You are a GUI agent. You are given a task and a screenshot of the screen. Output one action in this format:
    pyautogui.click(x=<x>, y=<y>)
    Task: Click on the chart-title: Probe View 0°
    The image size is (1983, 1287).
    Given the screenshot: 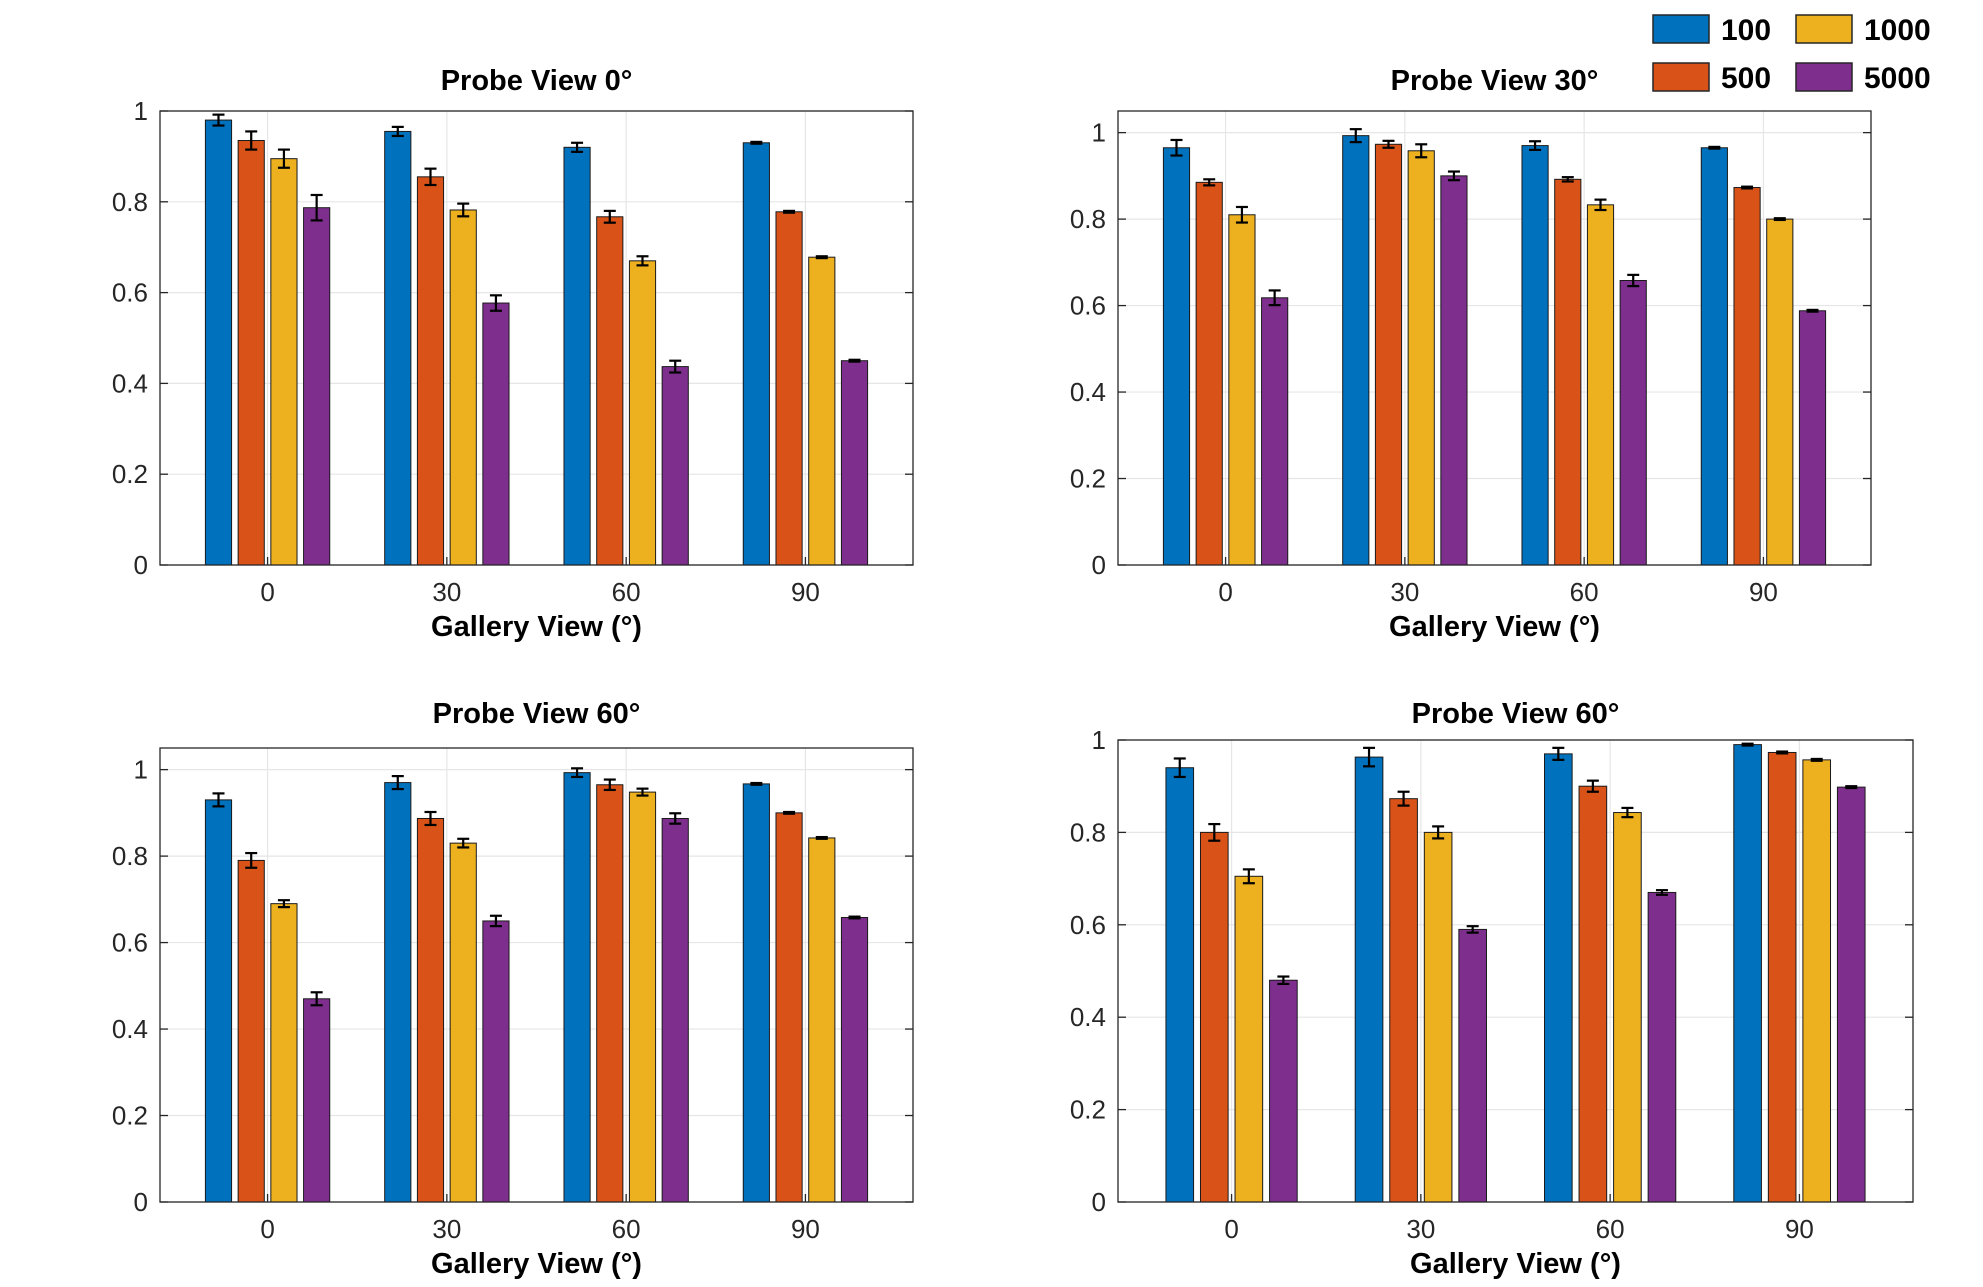 What is the action you would take?
    pyautogui.click(x=537, y=81)
    